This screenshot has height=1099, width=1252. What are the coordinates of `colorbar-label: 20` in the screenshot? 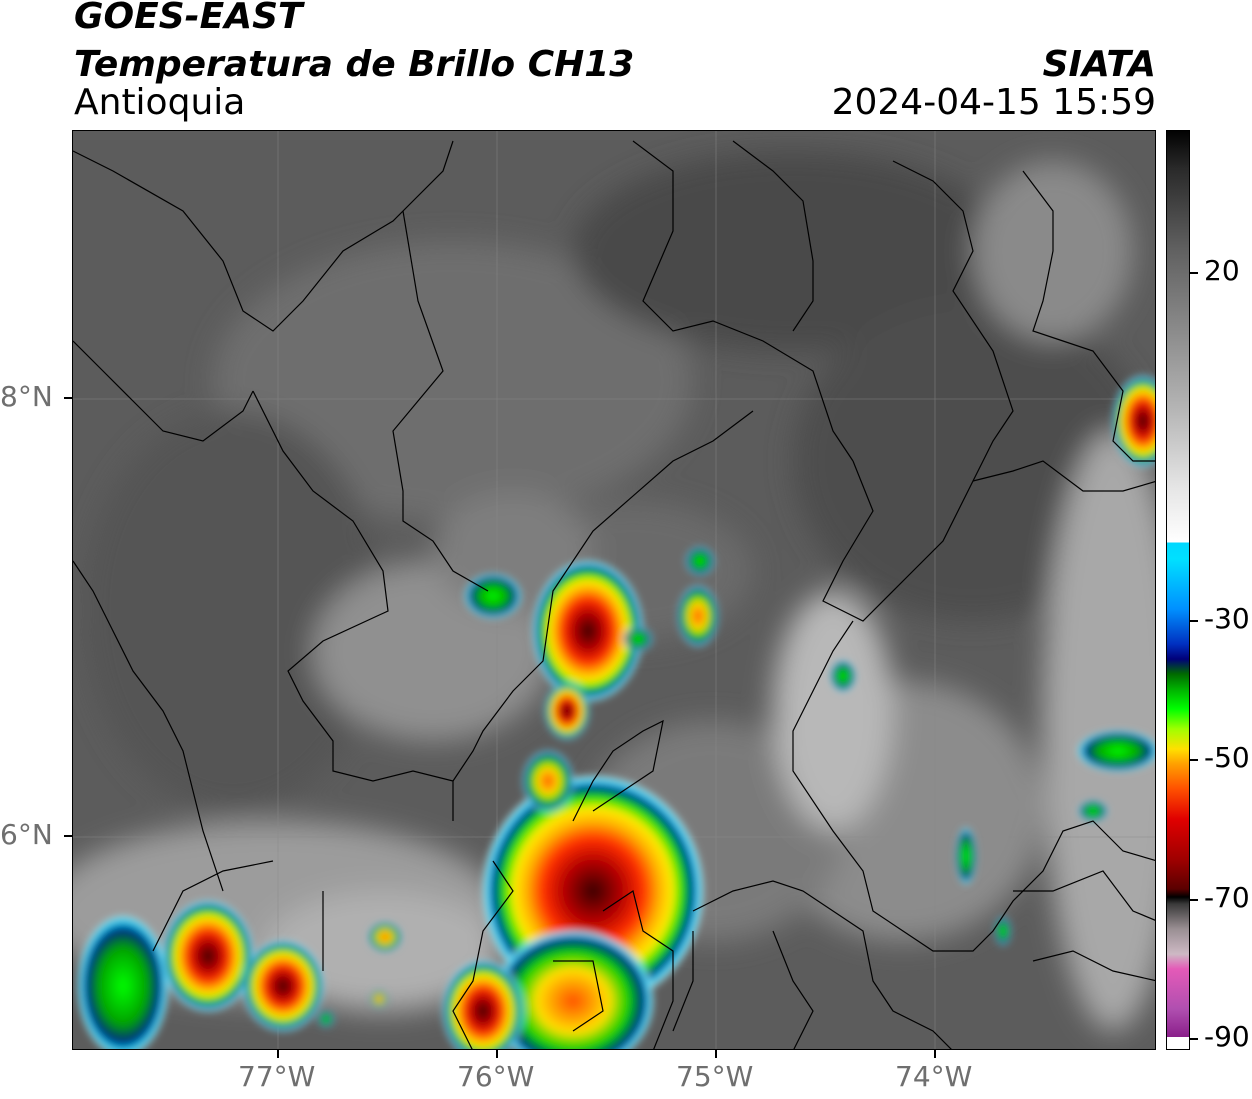 It's located at (1222, 270).